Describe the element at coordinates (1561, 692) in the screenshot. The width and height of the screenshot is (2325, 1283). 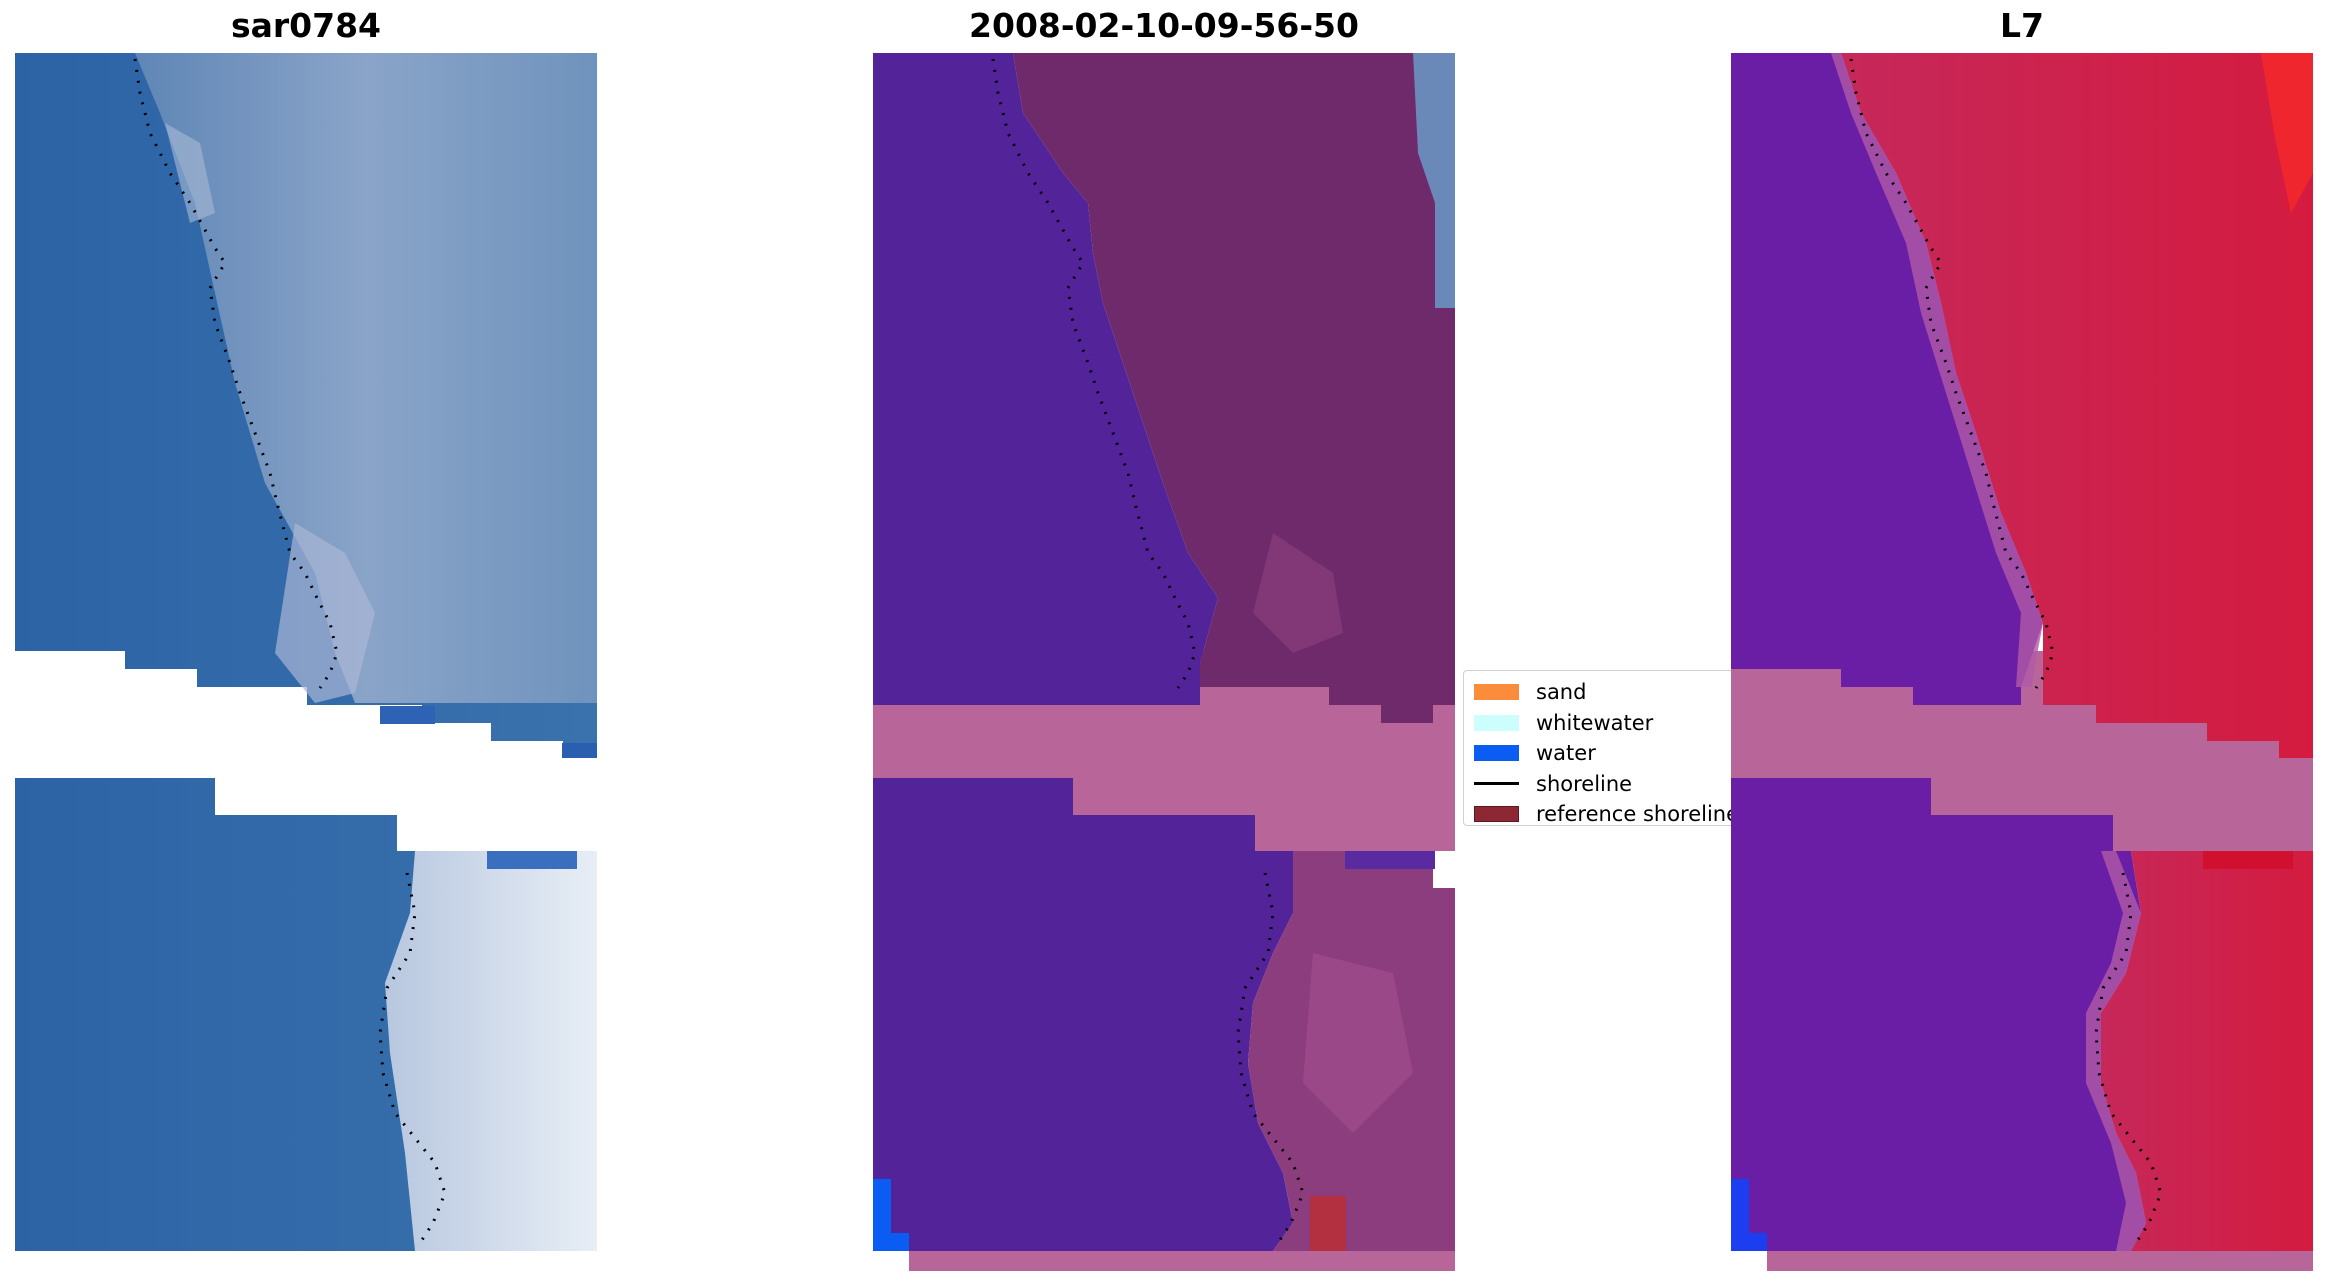
I see `legend-label: sand` at that location.